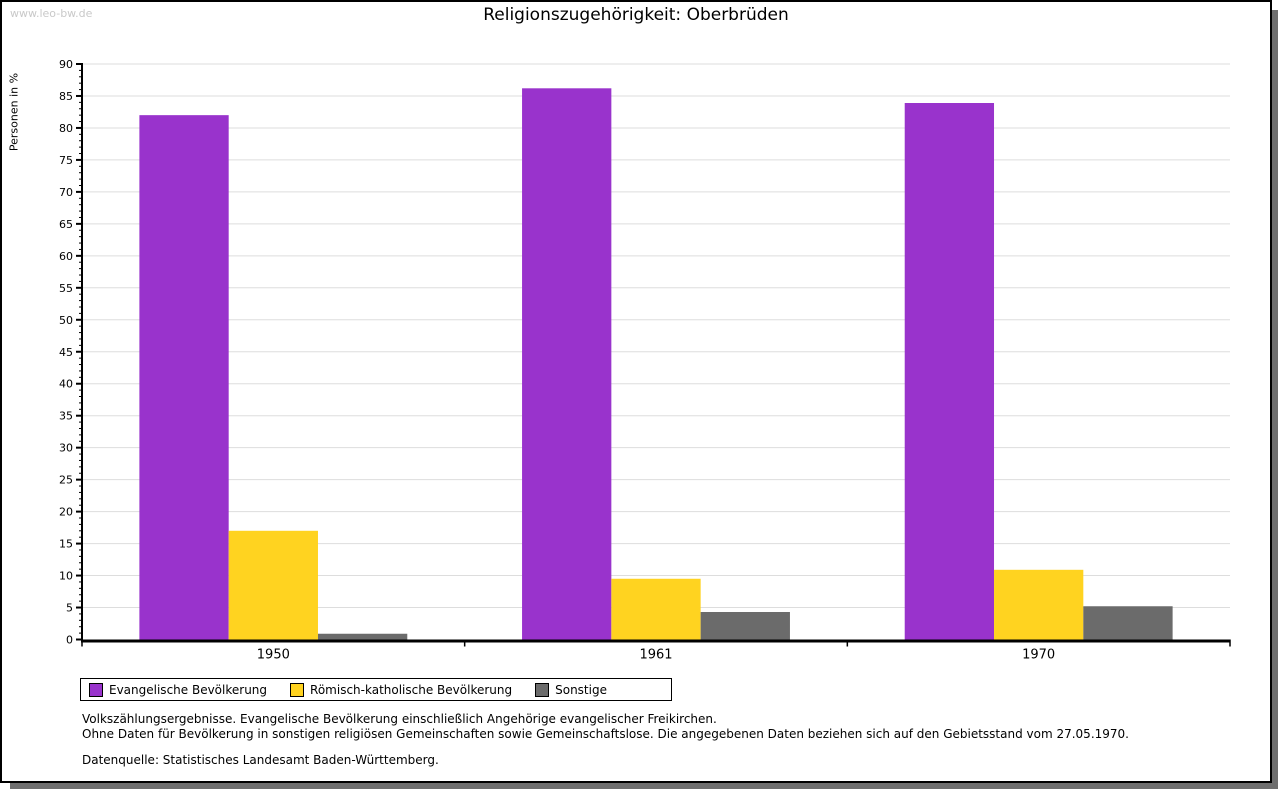 This screenshot has width=1280, height=791. I want to click on y-tick-label-80: 80, so click(66, 128).